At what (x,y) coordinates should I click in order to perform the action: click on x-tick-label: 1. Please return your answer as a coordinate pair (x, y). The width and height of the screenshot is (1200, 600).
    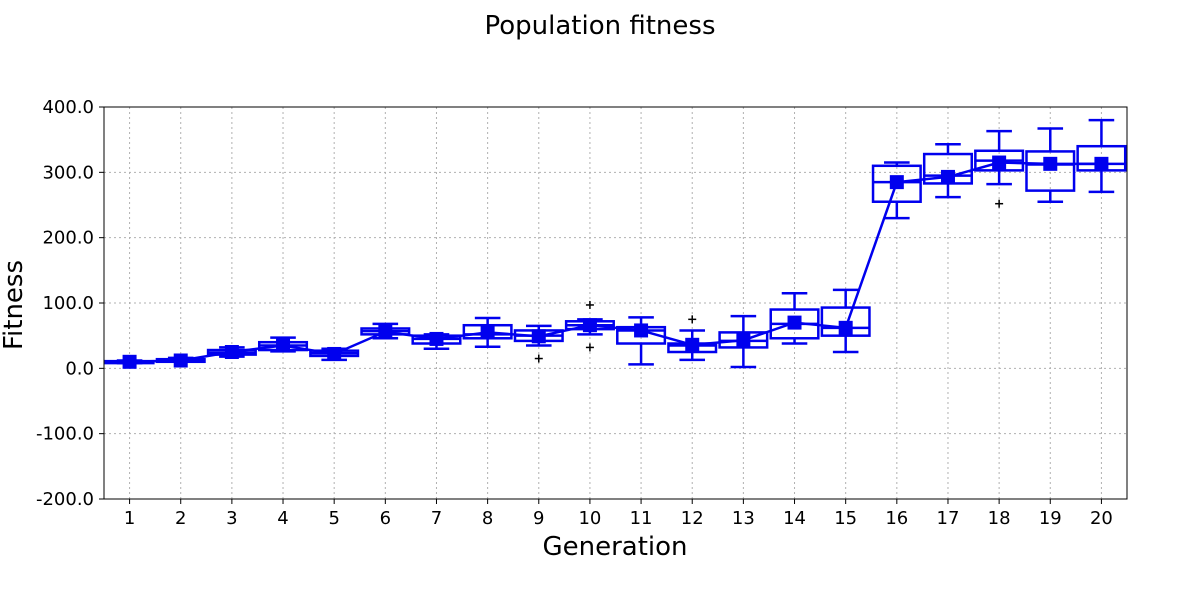
    Looking at the image, I should click on (129, 518).